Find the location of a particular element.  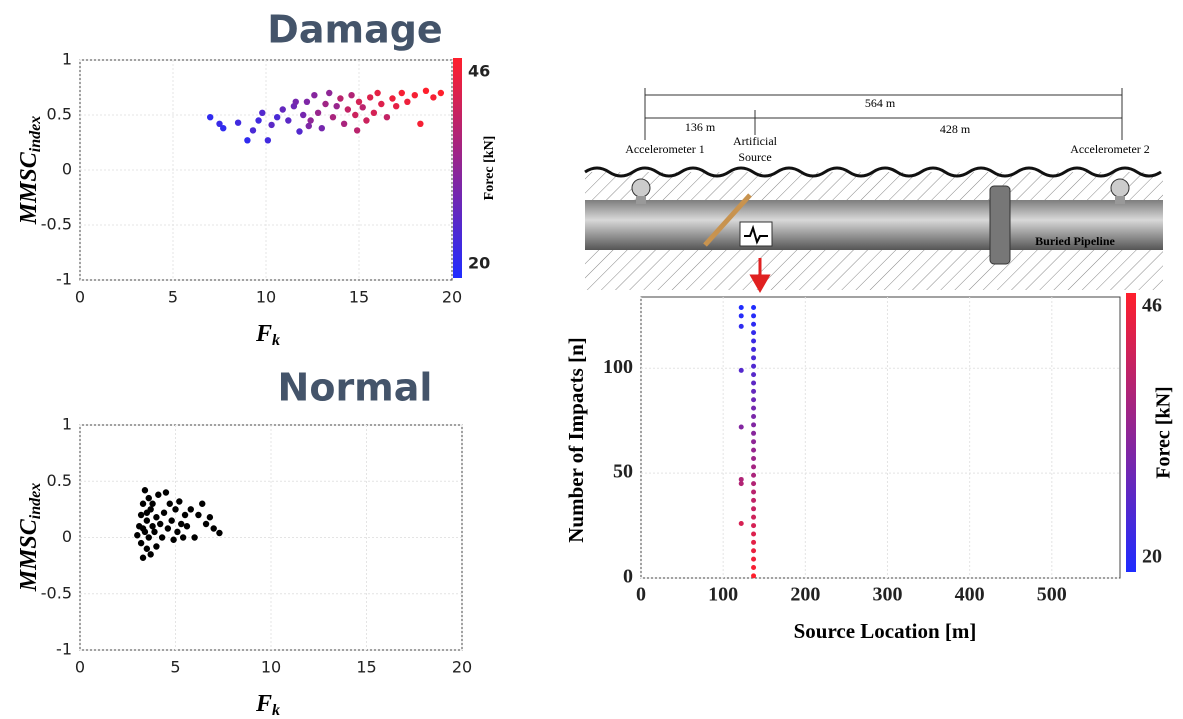

x-axis-label-text: F is located at coordinates (263, 334).